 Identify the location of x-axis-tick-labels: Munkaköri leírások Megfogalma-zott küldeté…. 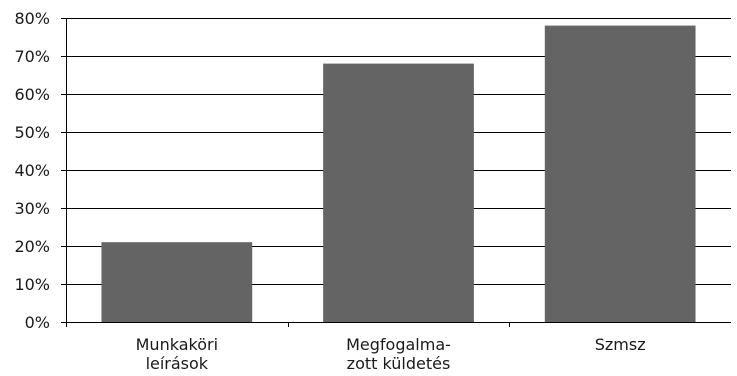
(391, 354).